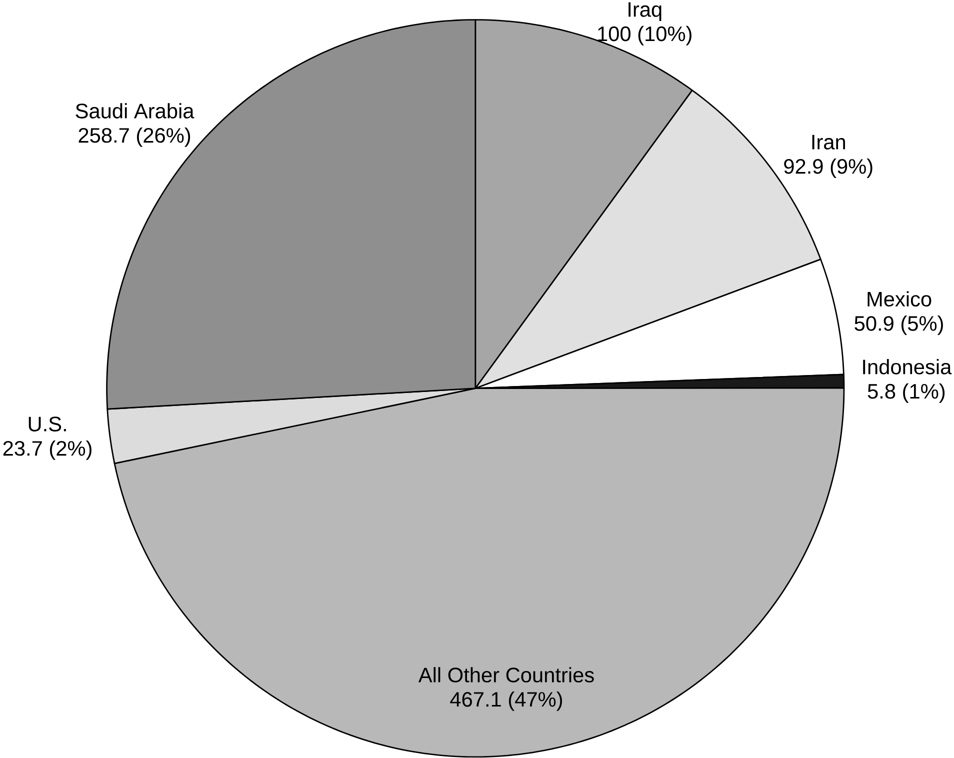  I want to click on data-label: 258.7 (26%), so click(134, 138).